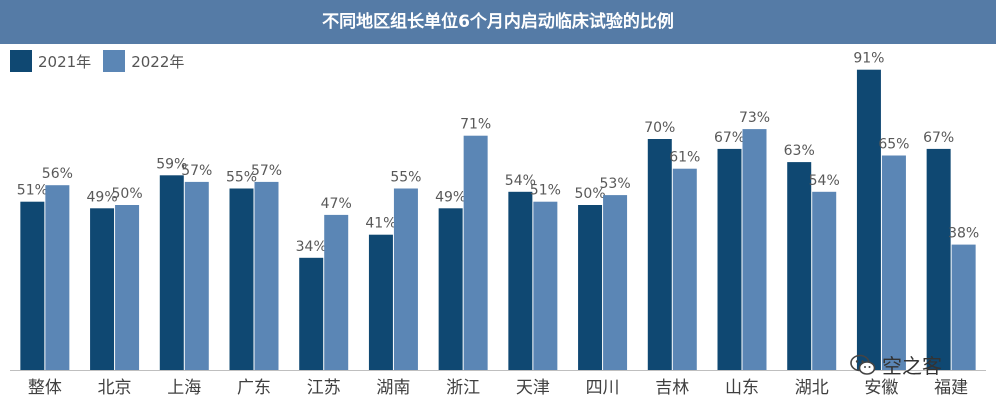  Describe the element at coordinates (324, 388) in the screenshot. I see `x-tick-label: 江苏` at that location.